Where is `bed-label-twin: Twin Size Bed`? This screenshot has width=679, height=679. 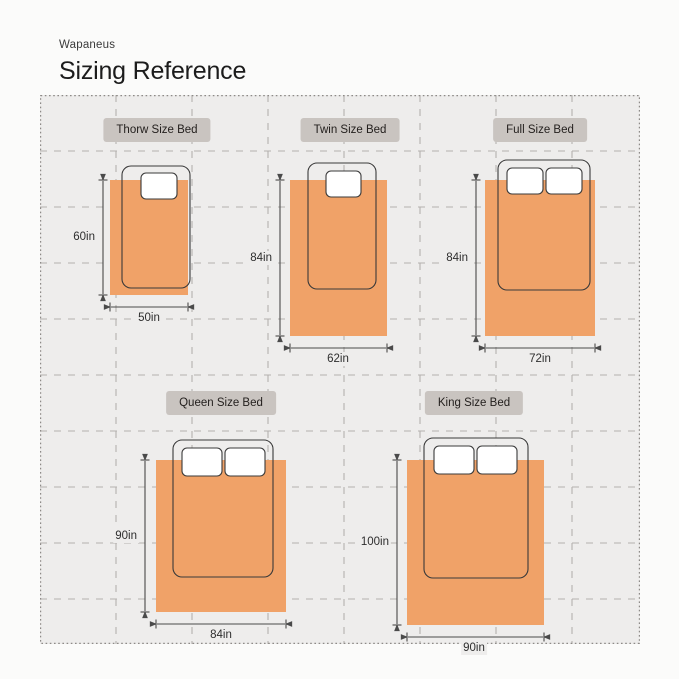 bed-label-twin: Twin Size Bed is located at coordinates (350, 130).